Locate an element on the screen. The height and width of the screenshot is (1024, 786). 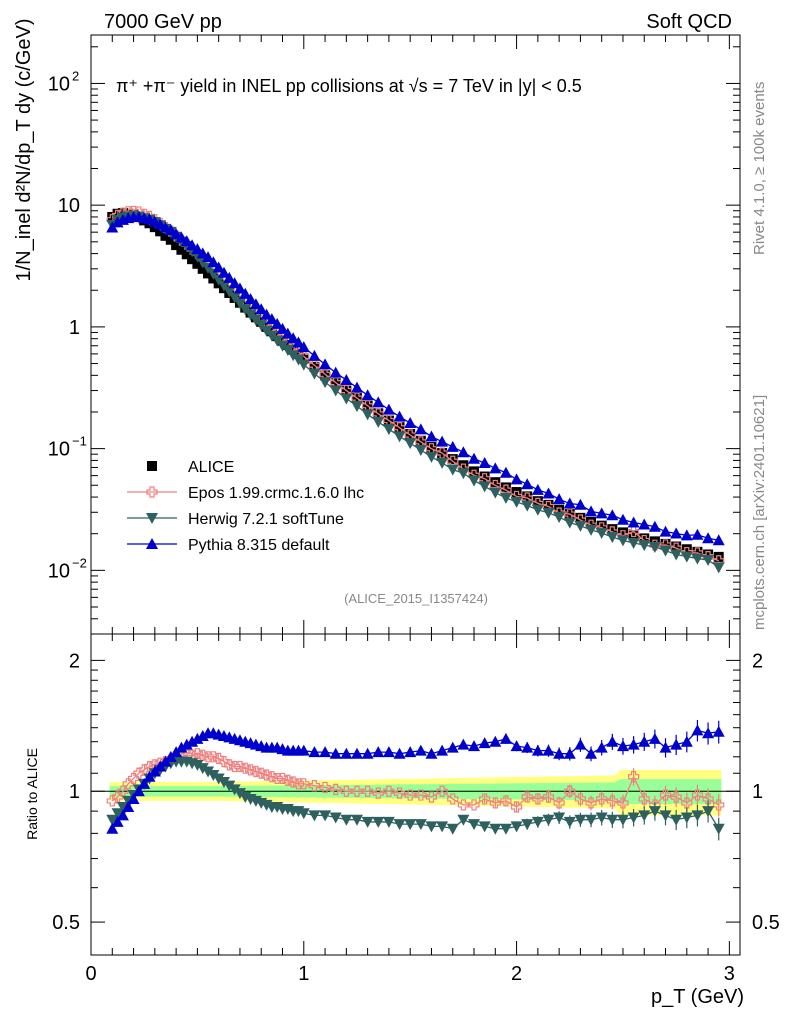
y-tick-label: 10 is located at coordinates (59, 571).